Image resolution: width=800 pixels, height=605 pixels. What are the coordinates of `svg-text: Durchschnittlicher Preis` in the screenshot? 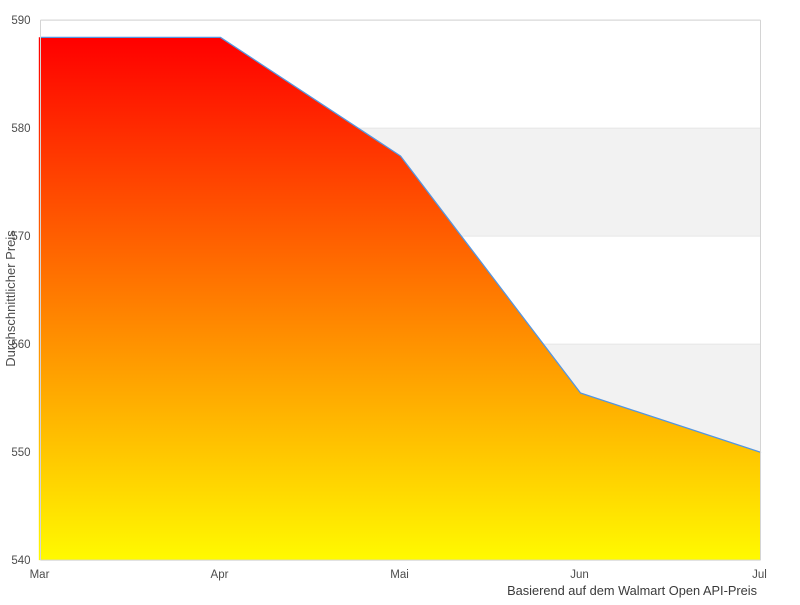 It's located at (10, 298).